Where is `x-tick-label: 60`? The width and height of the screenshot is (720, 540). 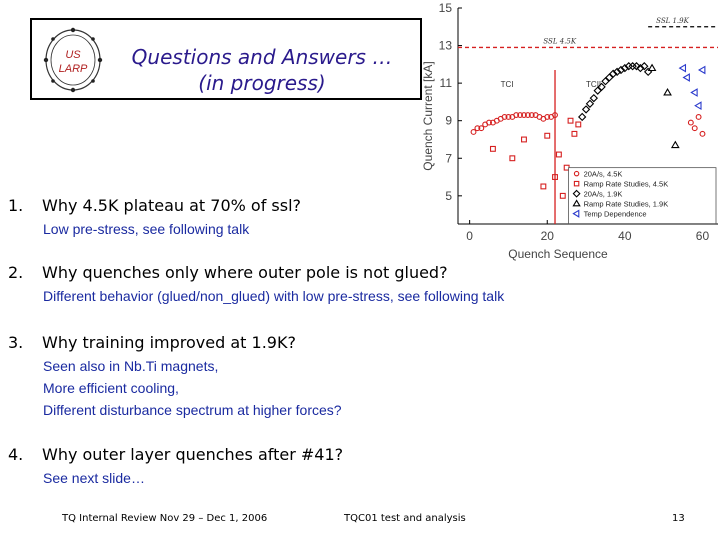 x-tick-label: 60 is located at coordinates (703, 236).